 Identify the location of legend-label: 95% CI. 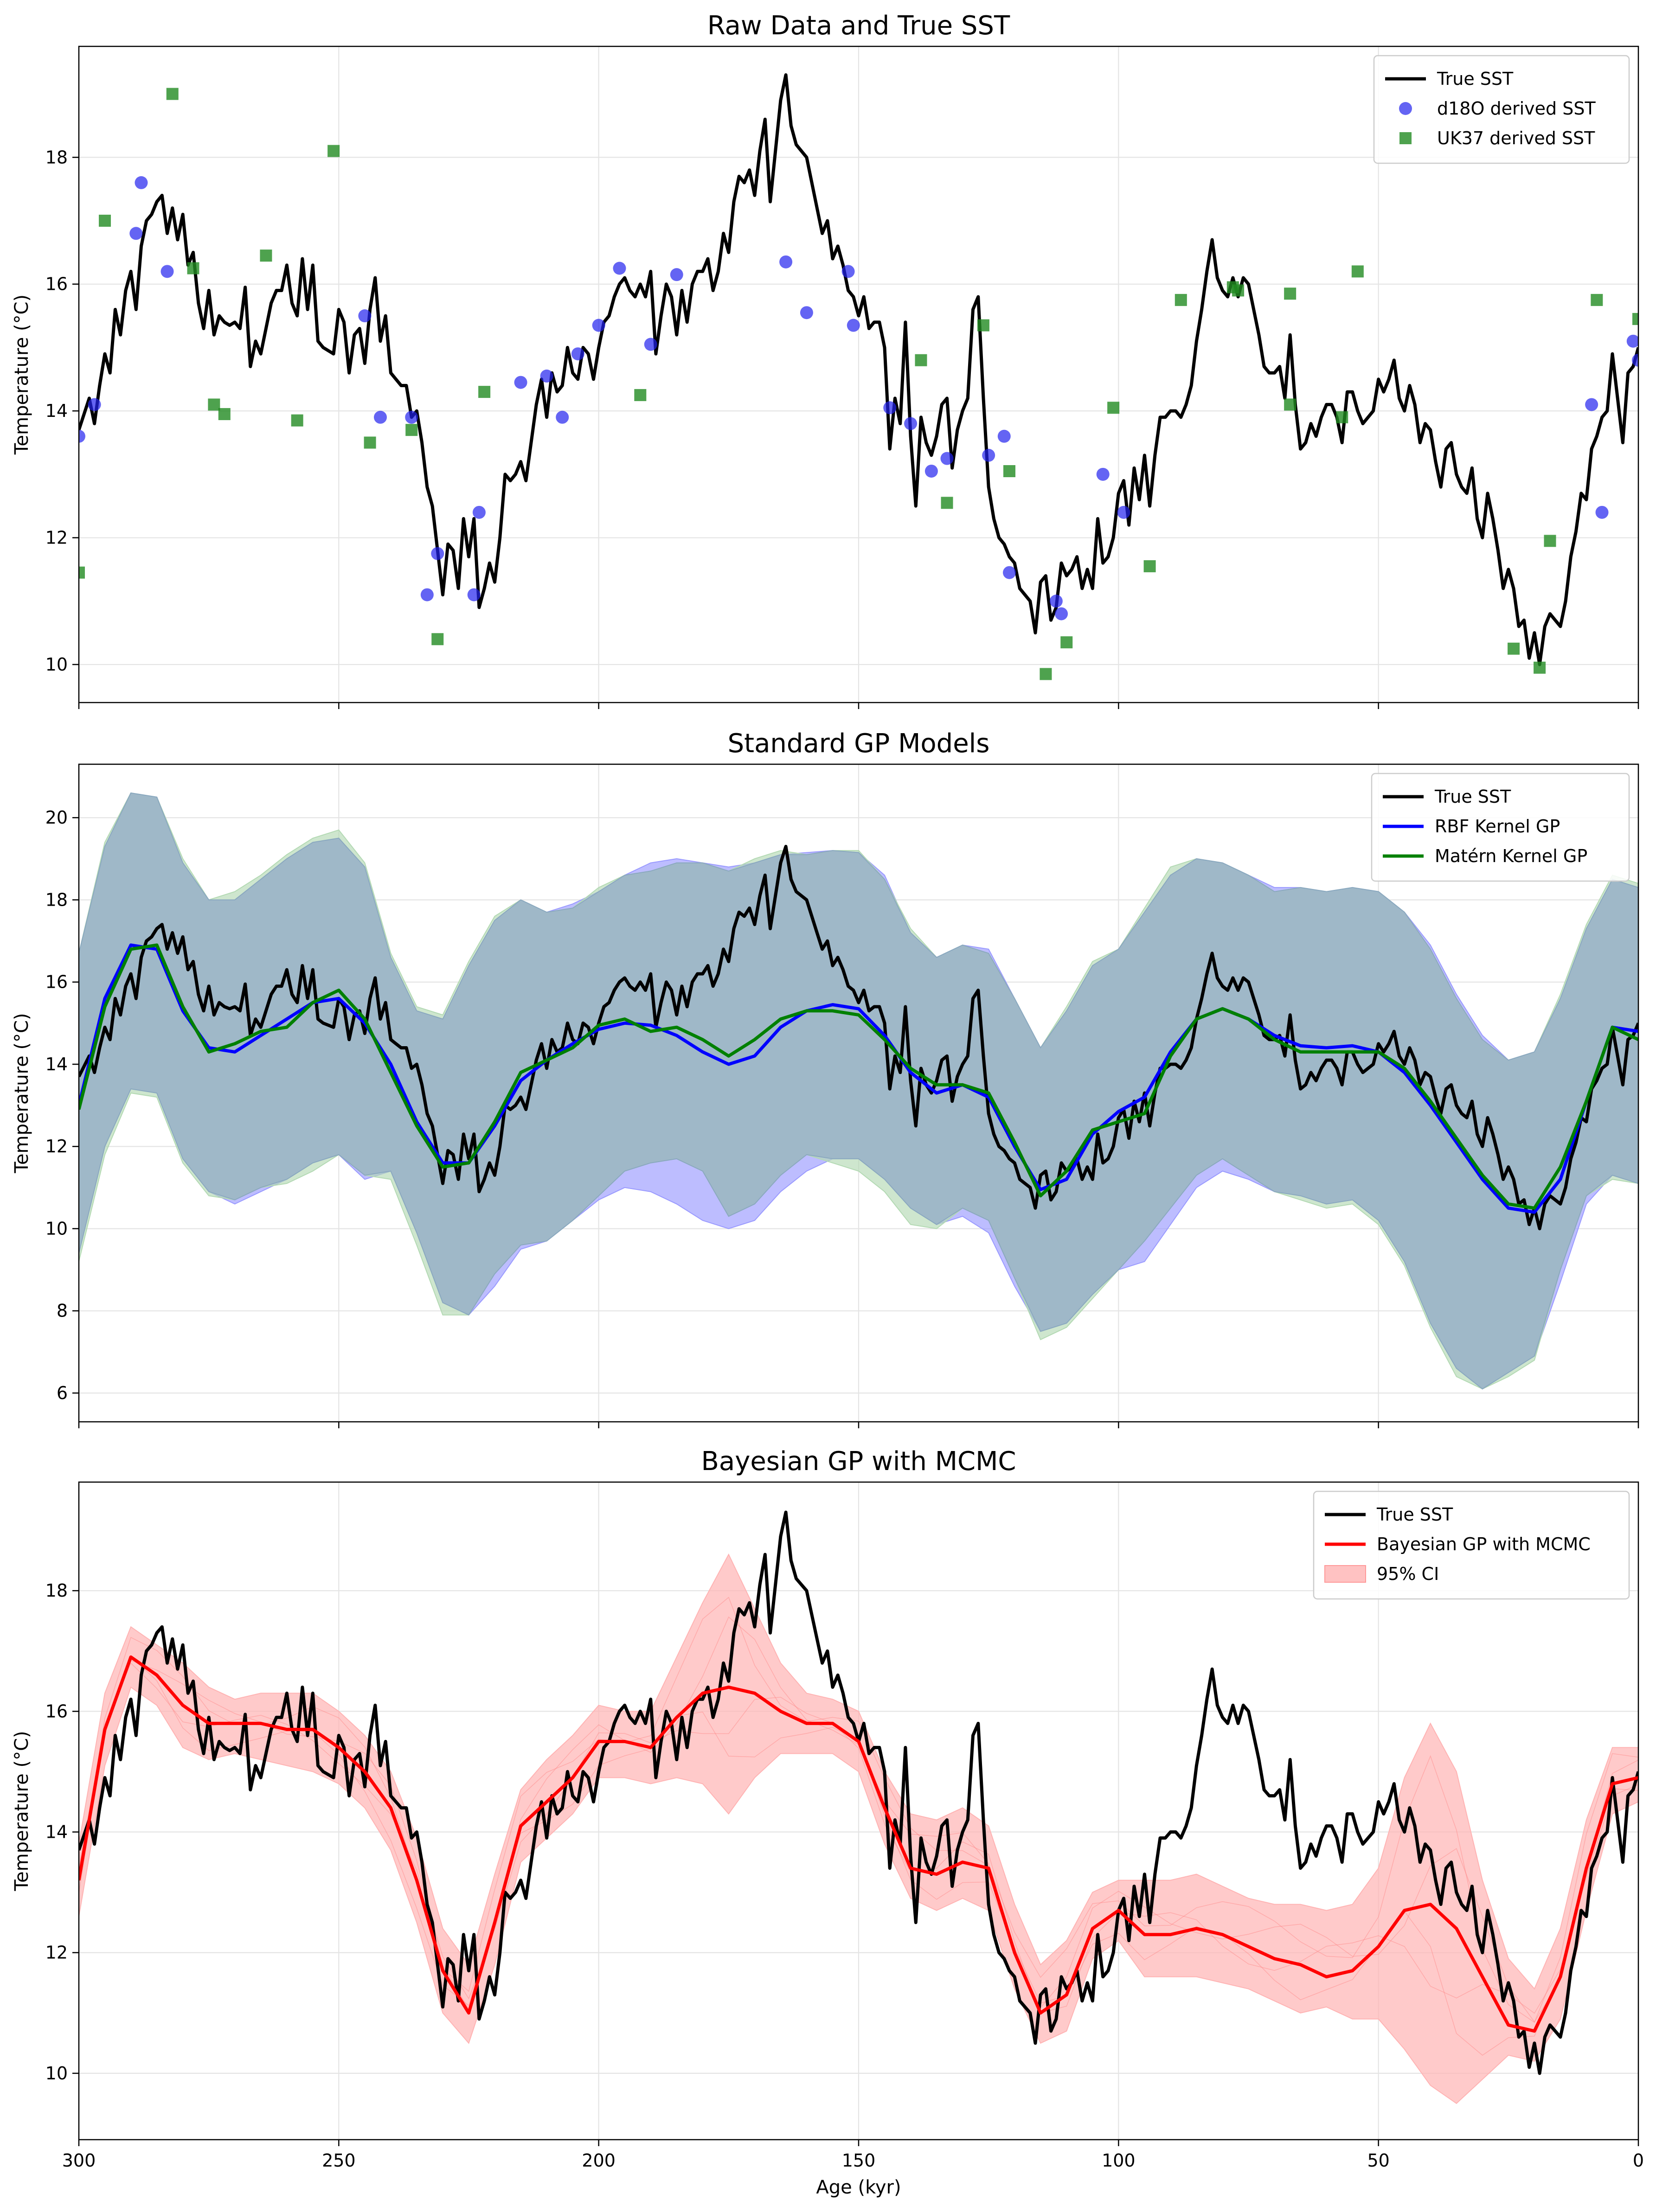
(1408, 1574).